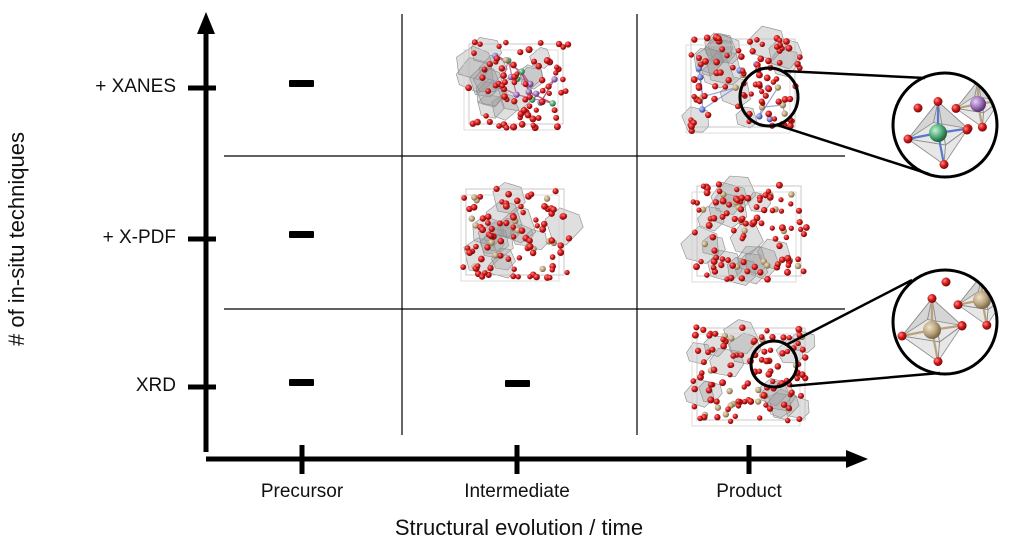  Describe the element at coordinates (749, 492) in the screenshot. I see `column-label-product: Product` at that location.